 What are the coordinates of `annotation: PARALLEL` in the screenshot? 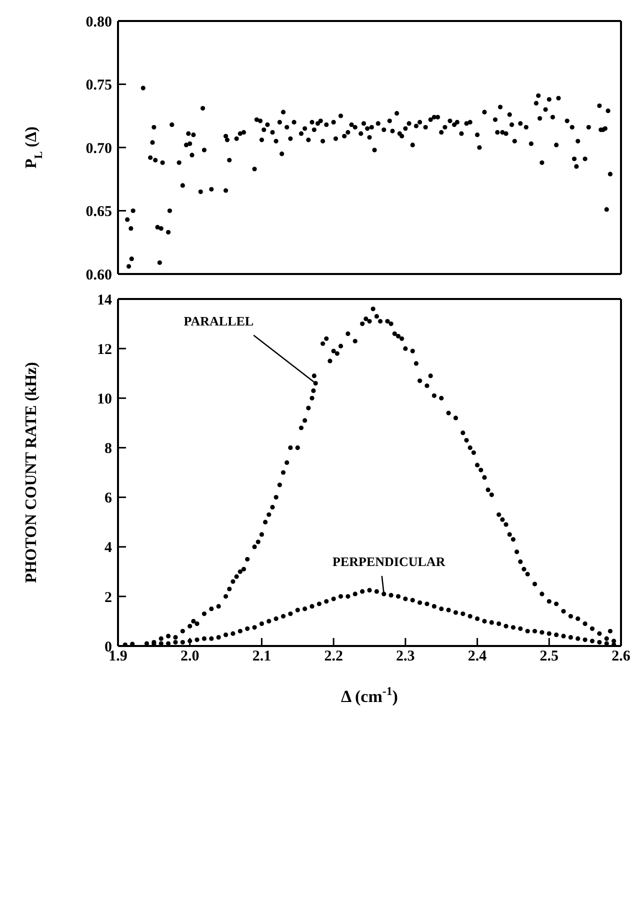 It's located at (219, 320).